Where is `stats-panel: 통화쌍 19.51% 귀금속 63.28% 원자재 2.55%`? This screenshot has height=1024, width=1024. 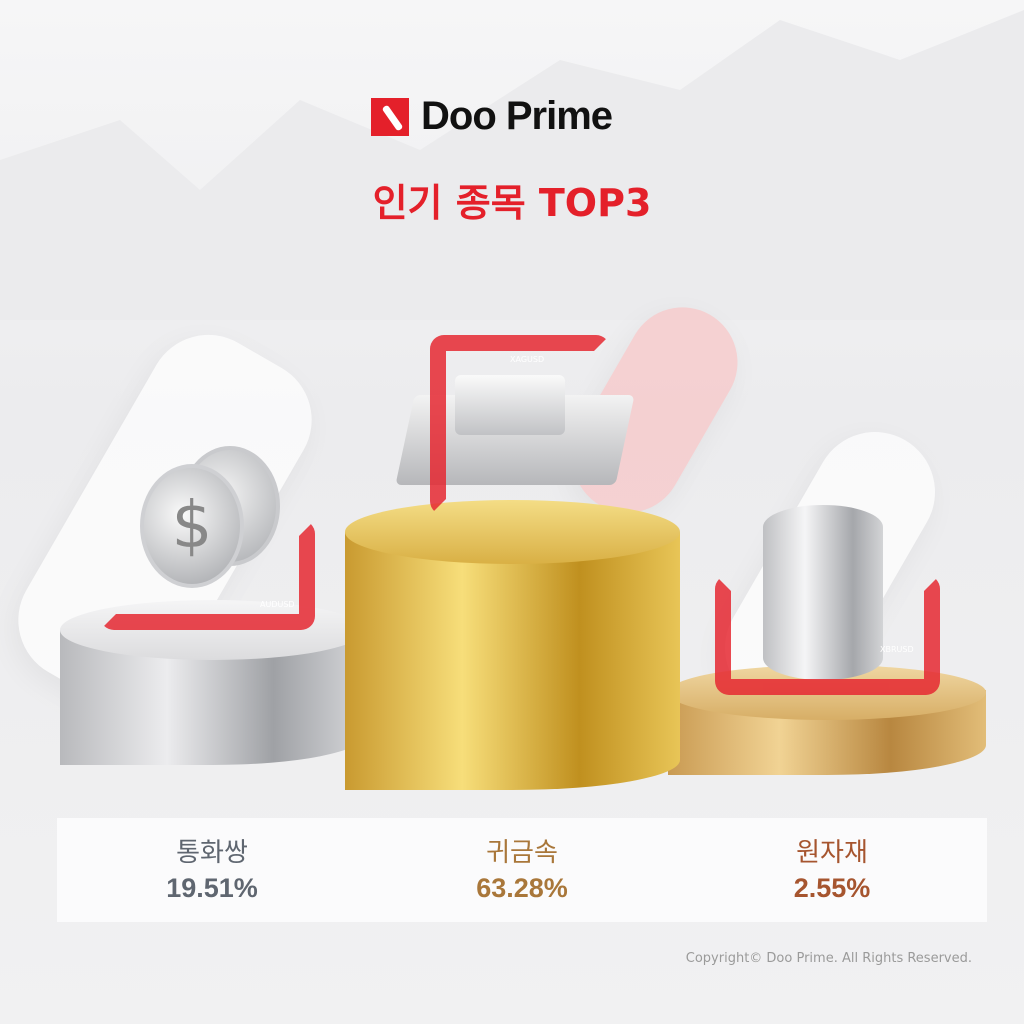
stats-panel: 통화쌍 19.51% 귀금속 63.28% 원자재 2.55% is located at coordinates (522, 870).